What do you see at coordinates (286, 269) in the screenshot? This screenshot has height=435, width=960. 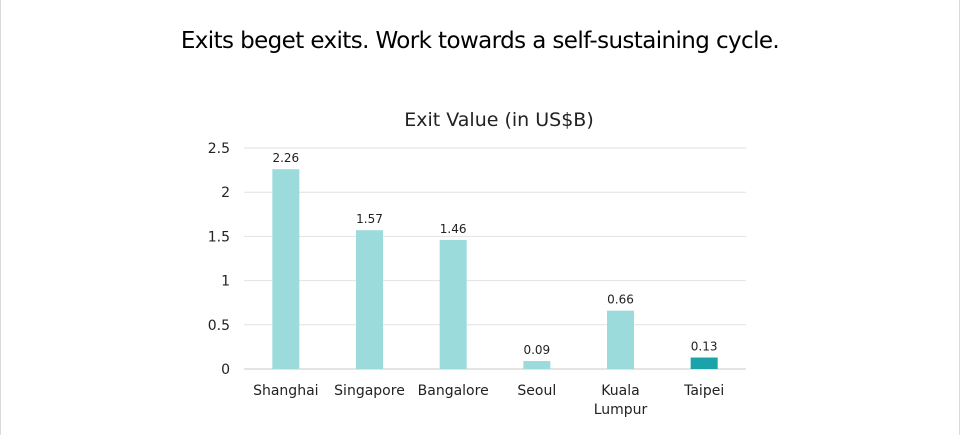 I see `bar-shanghai` at bounding box center [286, 269].